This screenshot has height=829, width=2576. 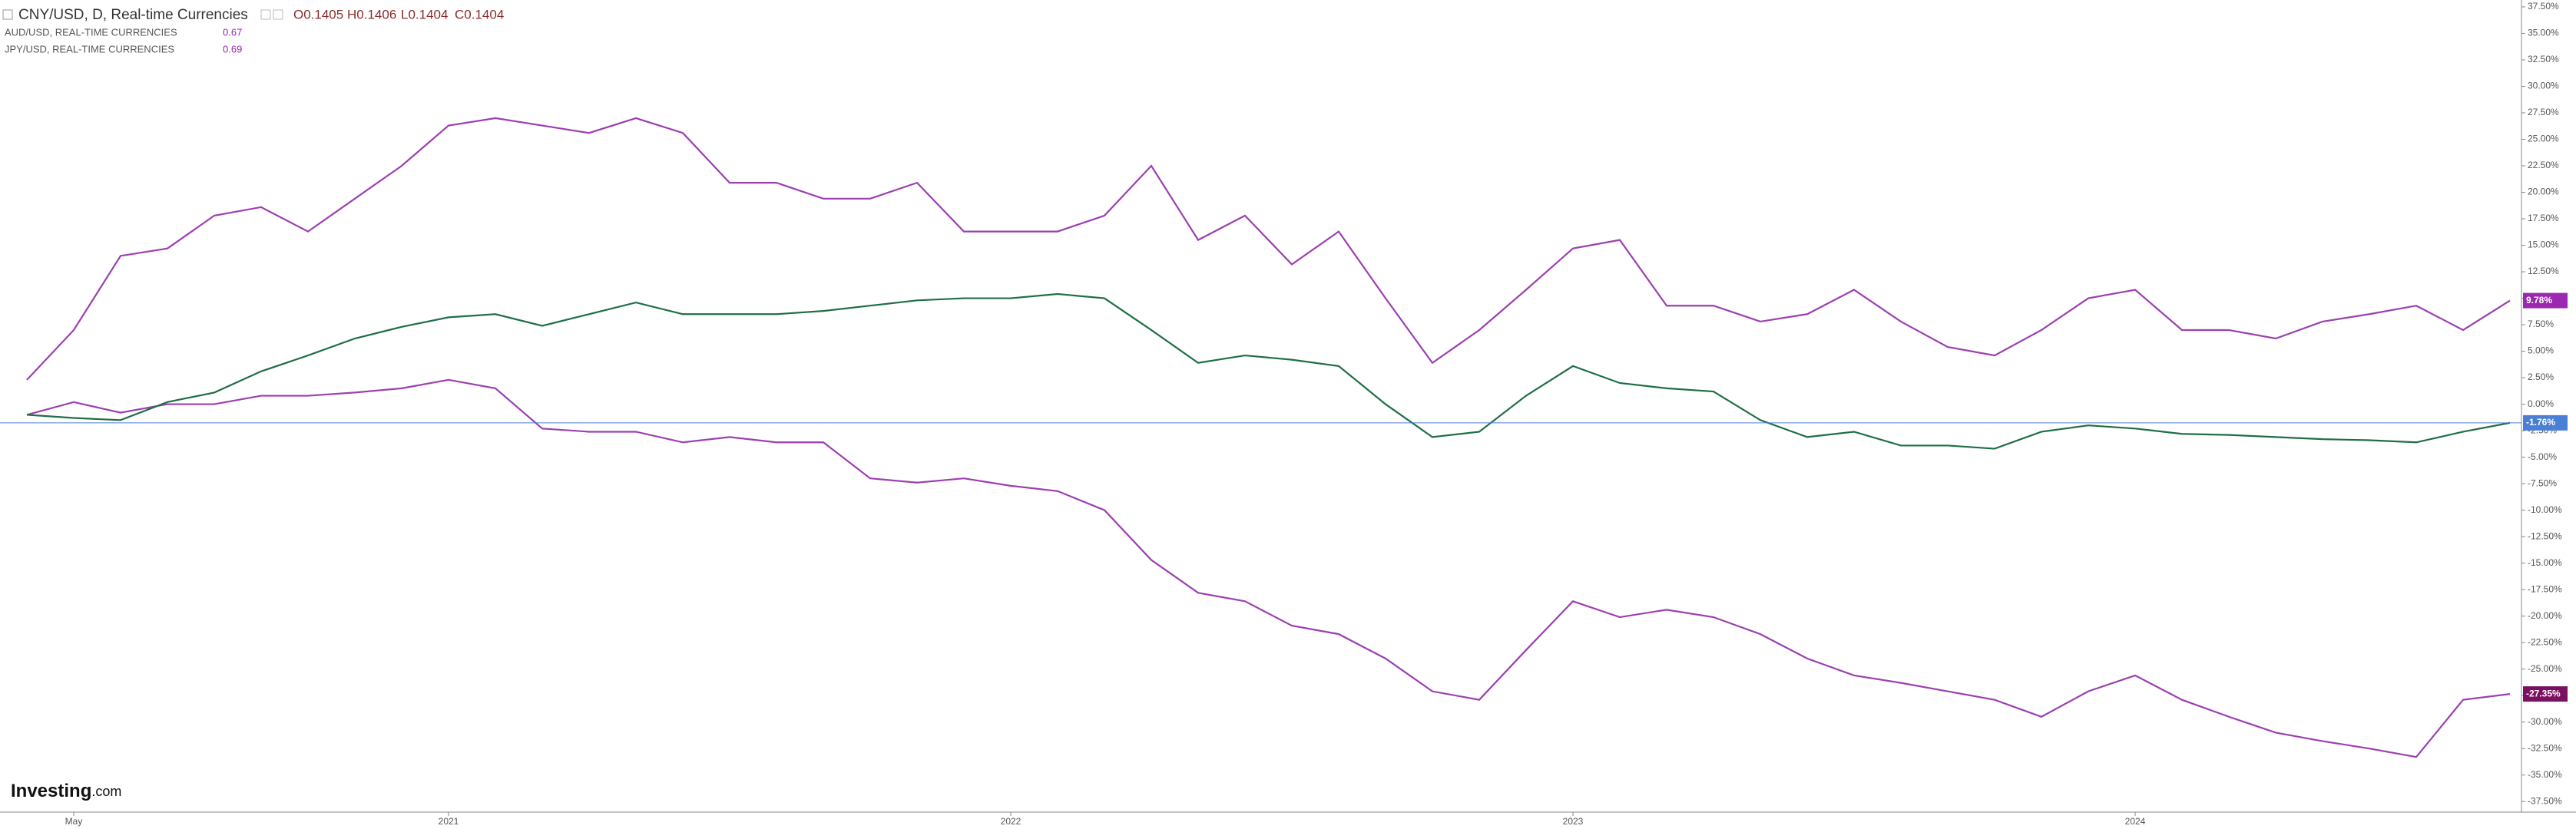 I want to click on y-tick-label: 17.50%, so click(x=2544, y=218).